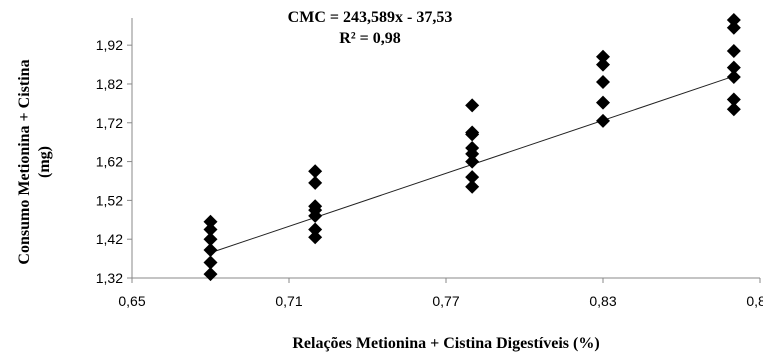  What do you see at coordinates (288, 301) in the screenshot?
I see `x-tick-label: 0,71` at bounding box center [288, 301].